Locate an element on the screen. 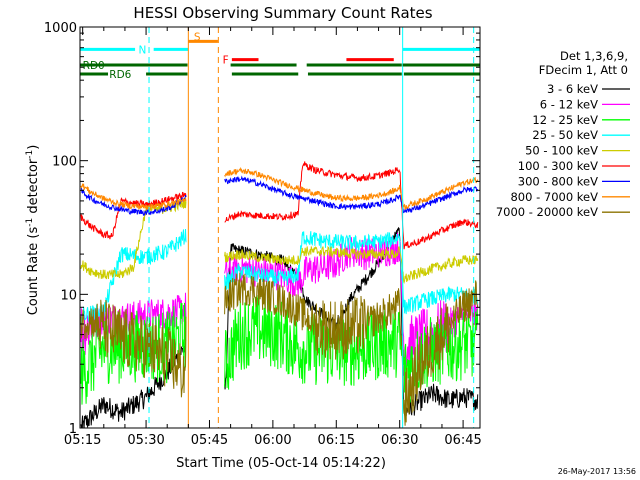 The height and width of the screenshot is (480, 640). y-tick-label: 1 is located at coordinates (73, 429).